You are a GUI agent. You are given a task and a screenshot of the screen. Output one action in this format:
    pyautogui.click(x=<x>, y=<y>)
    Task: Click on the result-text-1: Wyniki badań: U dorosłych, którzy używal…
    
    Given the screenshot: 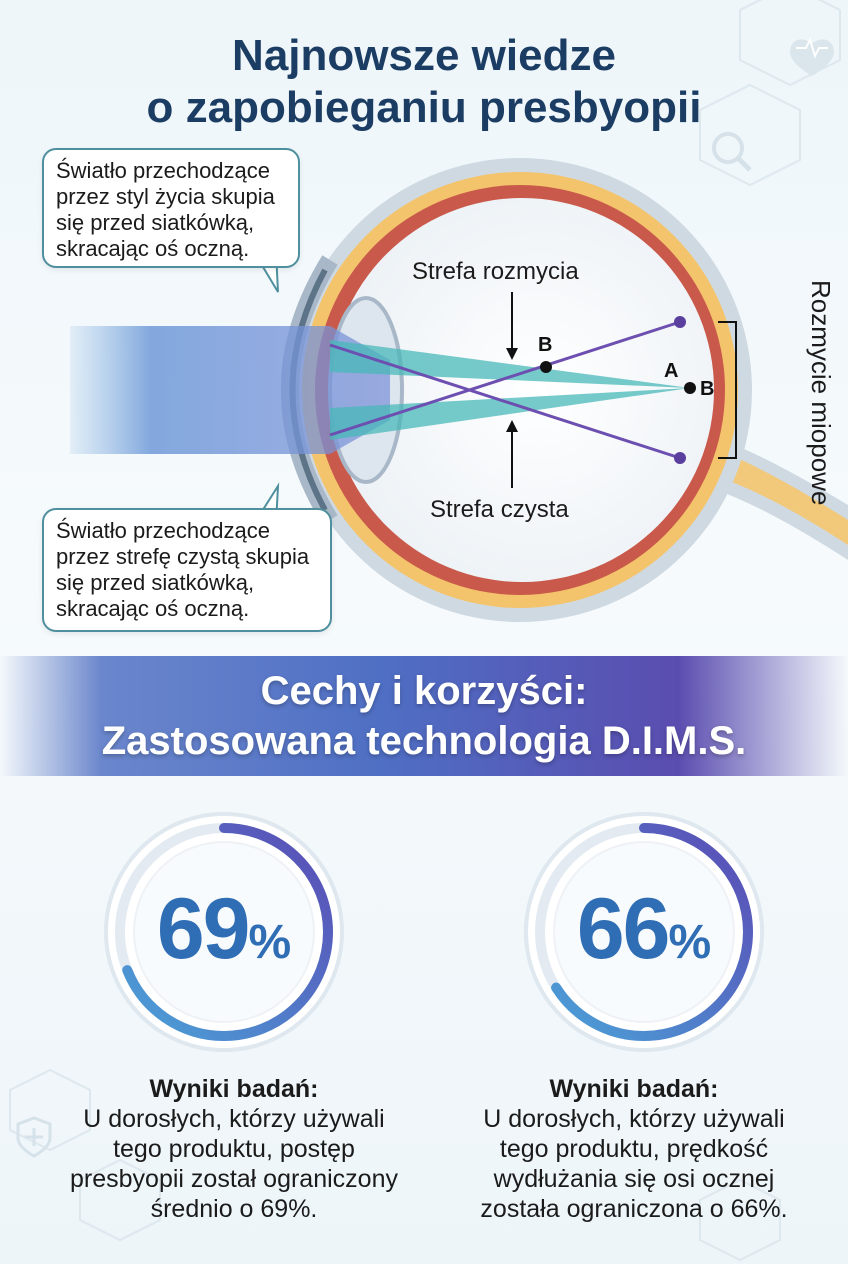 What is the action you would take?
    pyautogui.click(x=234, y=1149)
    